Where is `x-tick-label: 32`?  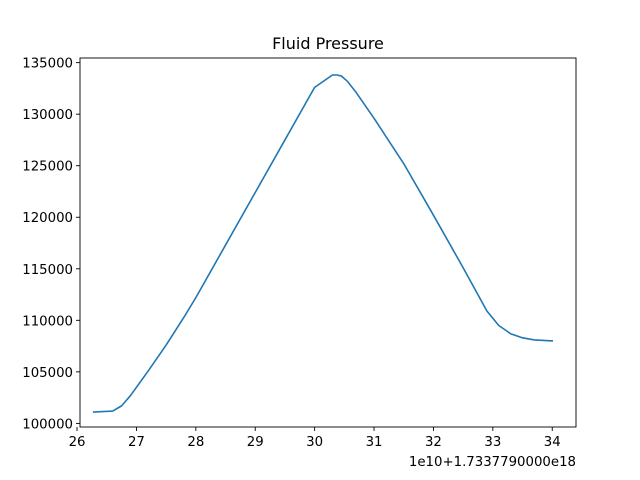
x-tick-label: 32 is located at coordinates (433, 442).